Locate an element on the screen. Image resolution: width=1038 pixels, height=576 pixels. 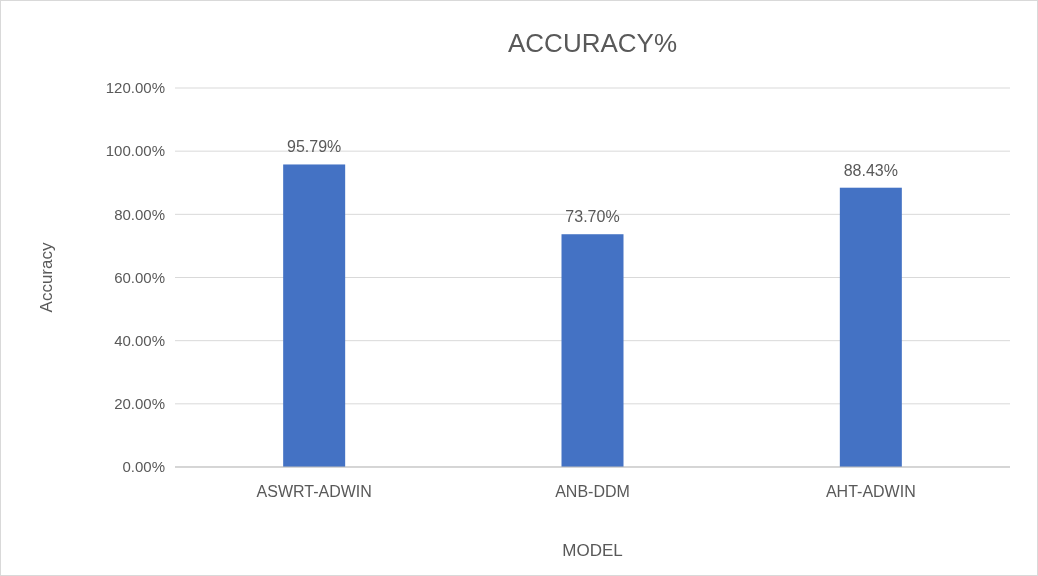
y-tick-label: 0.00% is located at coordinates (143, 467).